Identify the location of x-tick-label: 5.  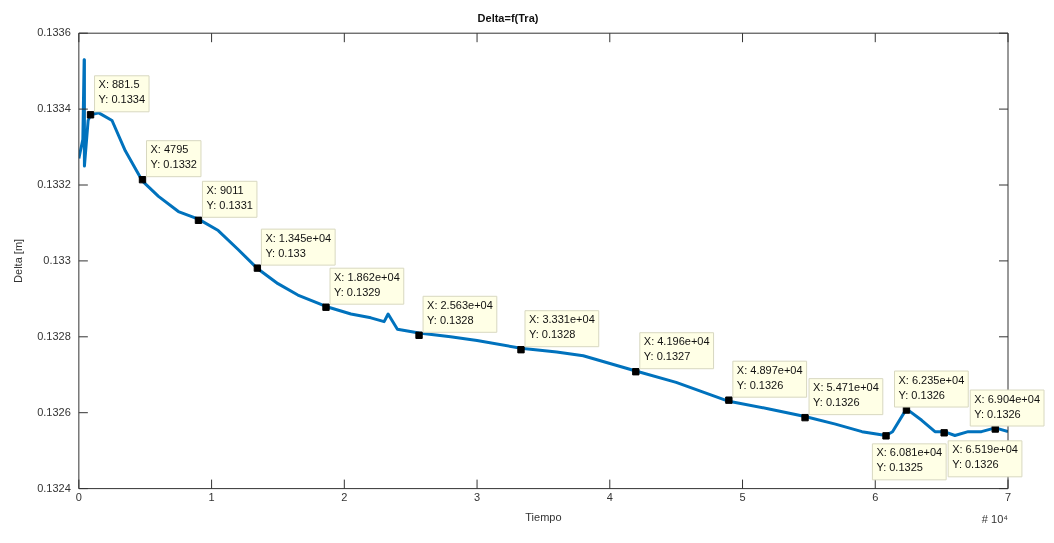
(742, 497).